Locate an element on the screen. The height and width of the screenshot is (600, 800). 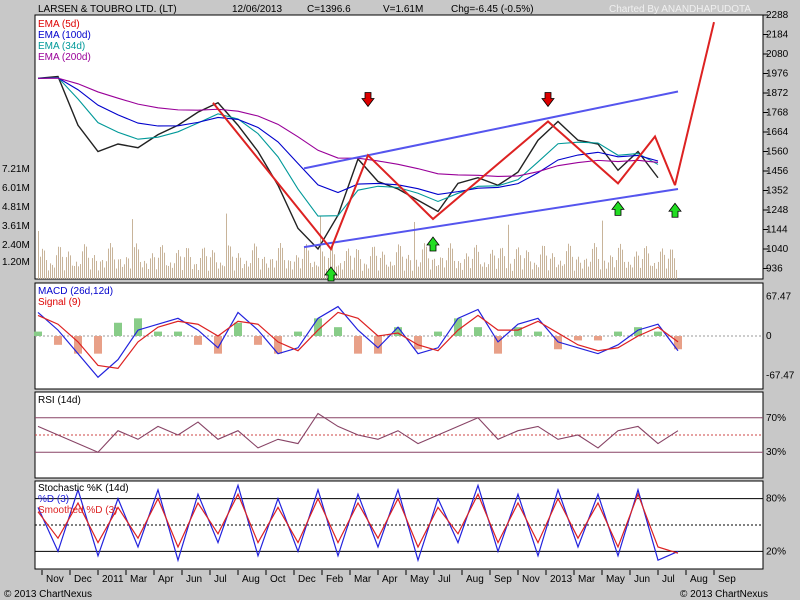
price-y-tick-label: 1560 is located at coordinates (777, 152).